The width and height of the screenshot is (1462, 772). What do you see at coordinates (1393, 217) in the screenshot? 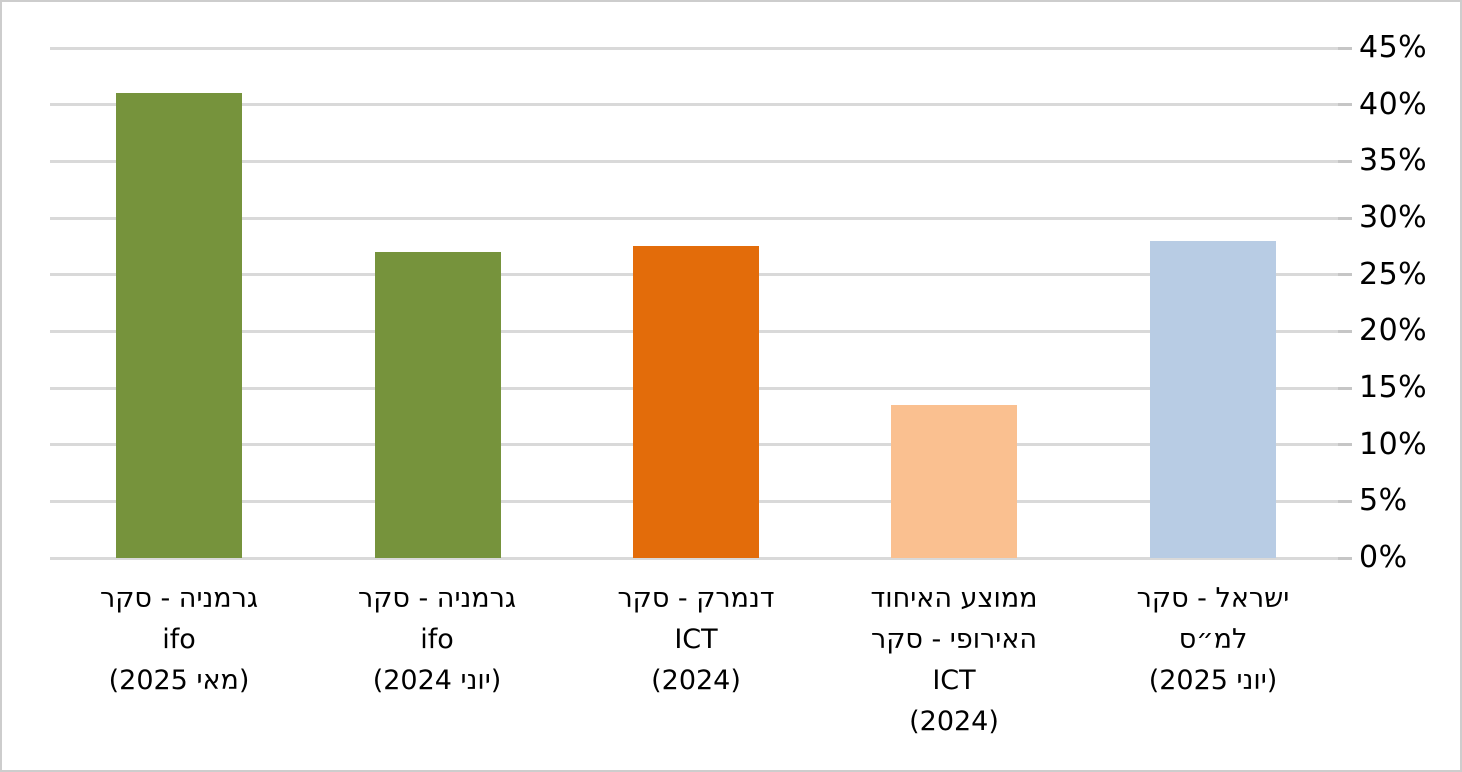
I see `y-axis-tick-label: 30%` at bounding box center [1393, 217].